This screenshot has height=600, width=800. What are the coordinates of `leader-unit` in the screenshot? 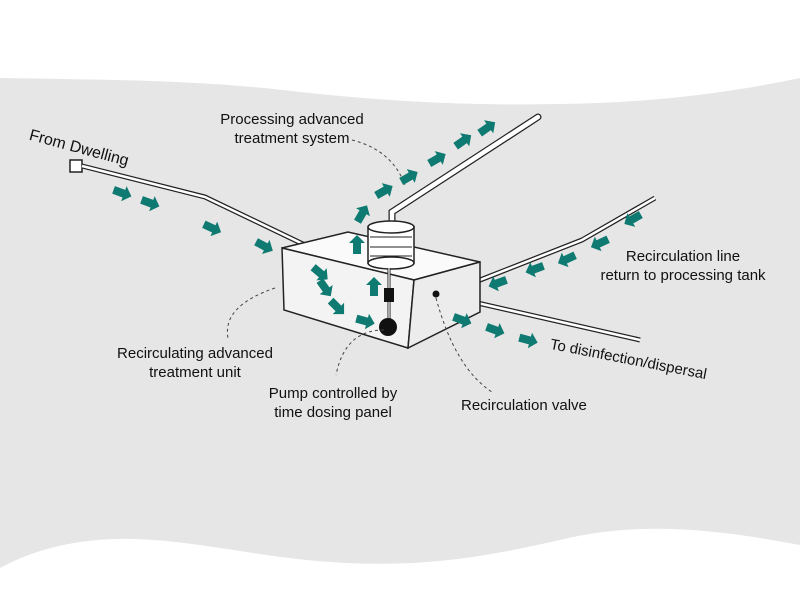 It's located at (251, 313).